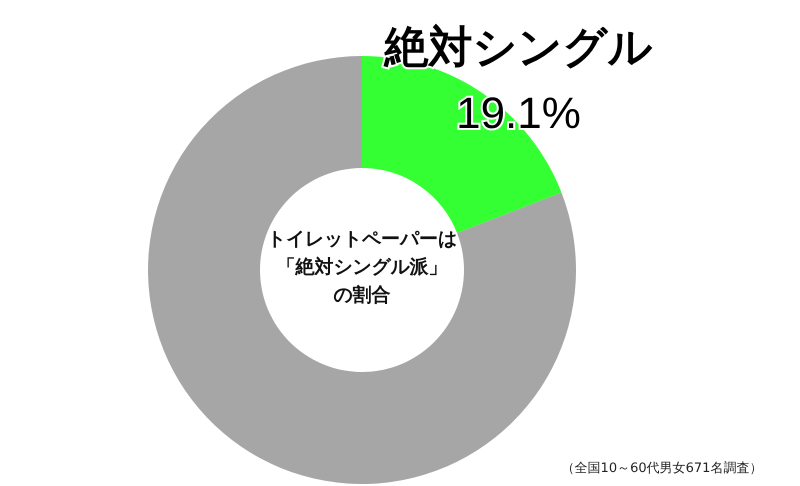 Image resolution: width=800 pixels, height=486 pixels. What do you see at coordinates (362, 267) in the screenshot?
I see `title: トイレットペーパーは「絶対シングル派」の割合` at bounding box center [362, 267].